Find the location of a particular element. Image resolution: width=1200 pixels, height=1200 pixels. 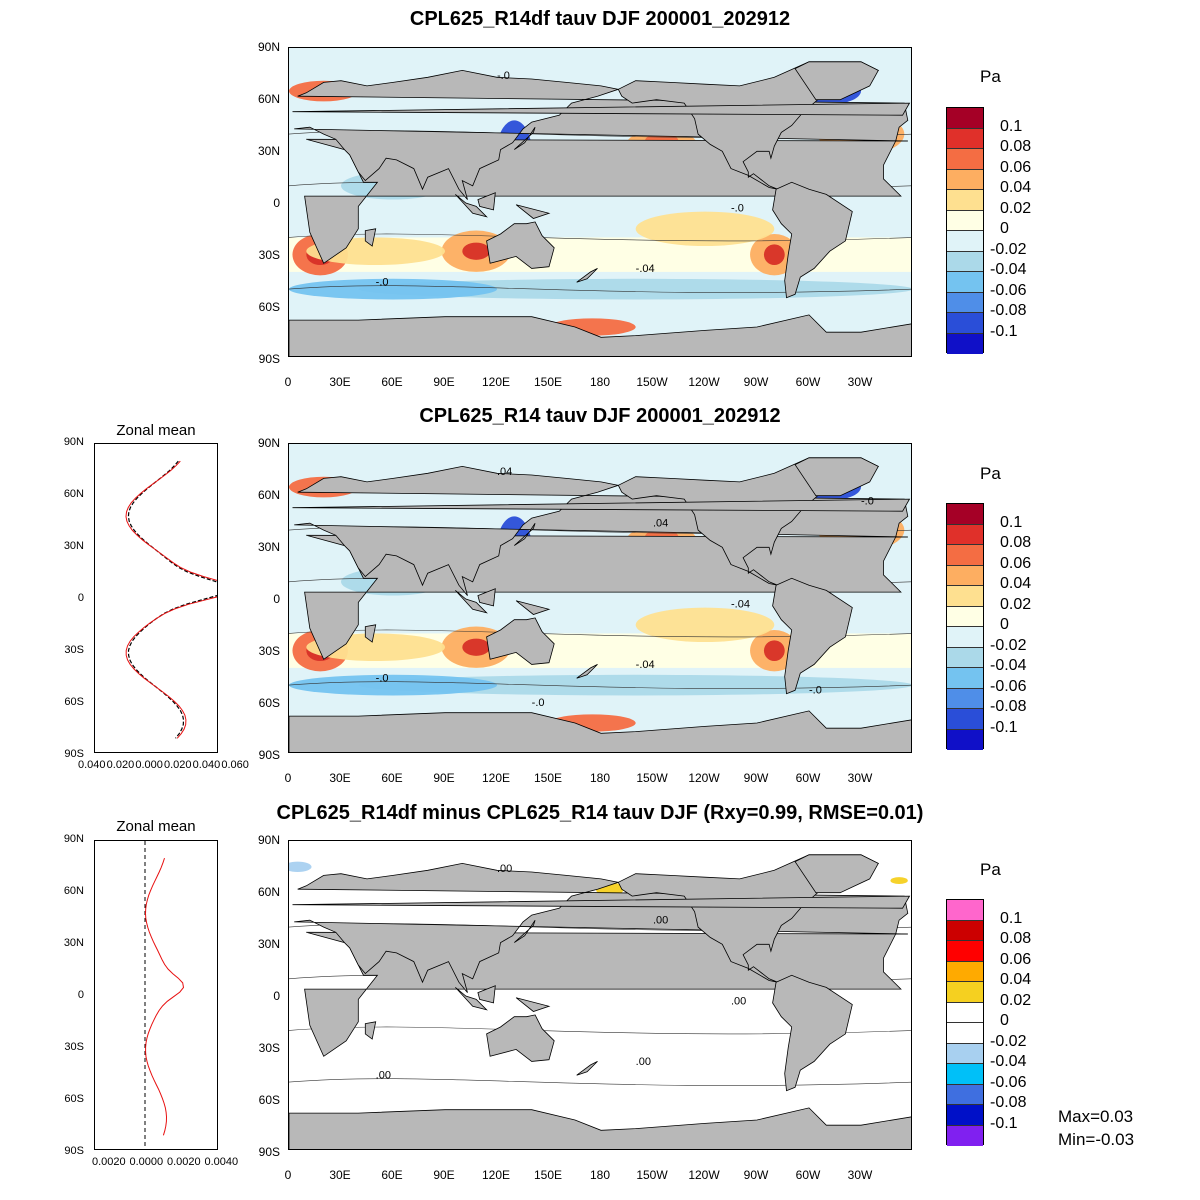

map1-lon-tick: 90W is located at coordinates (756, 382).